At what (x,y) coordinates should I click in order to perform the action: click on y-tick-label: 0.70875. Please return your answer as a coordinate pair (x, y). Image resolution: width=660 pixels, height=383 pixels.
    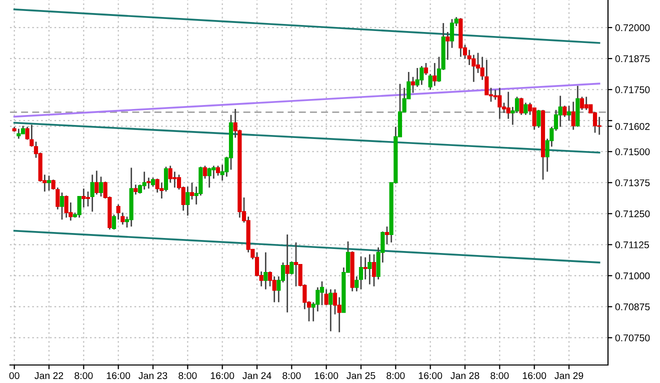
    Looking at the image, I should click on (632, 306).